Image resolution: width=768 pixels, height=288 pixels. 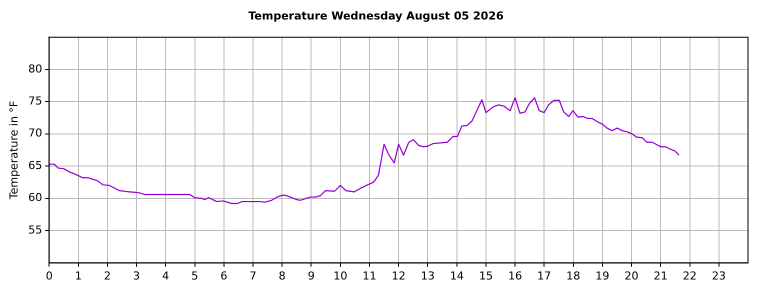 What do you see at coordinates (35, 69) in the screenshot?
I see `y-tick-label: 80` at bounding box center [35, 69].